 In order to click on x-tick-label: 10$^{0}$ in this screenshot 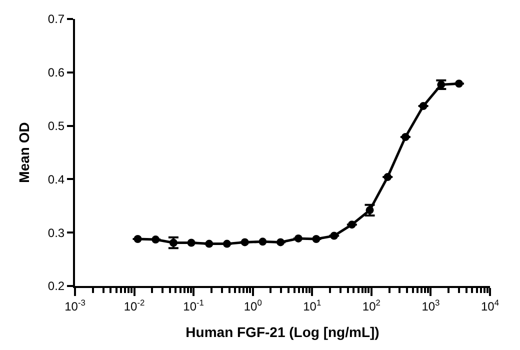, I will do `click(253, 305)`.